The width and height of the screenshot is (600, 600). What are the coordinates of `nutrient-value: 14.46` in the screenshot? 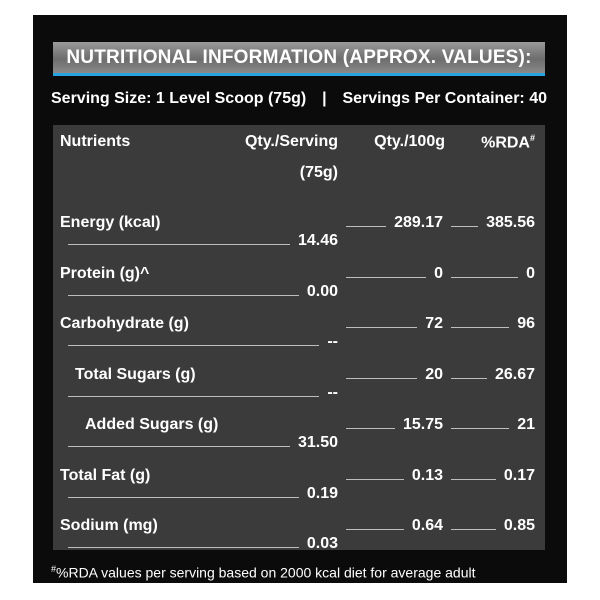 It's located at (317, 240).